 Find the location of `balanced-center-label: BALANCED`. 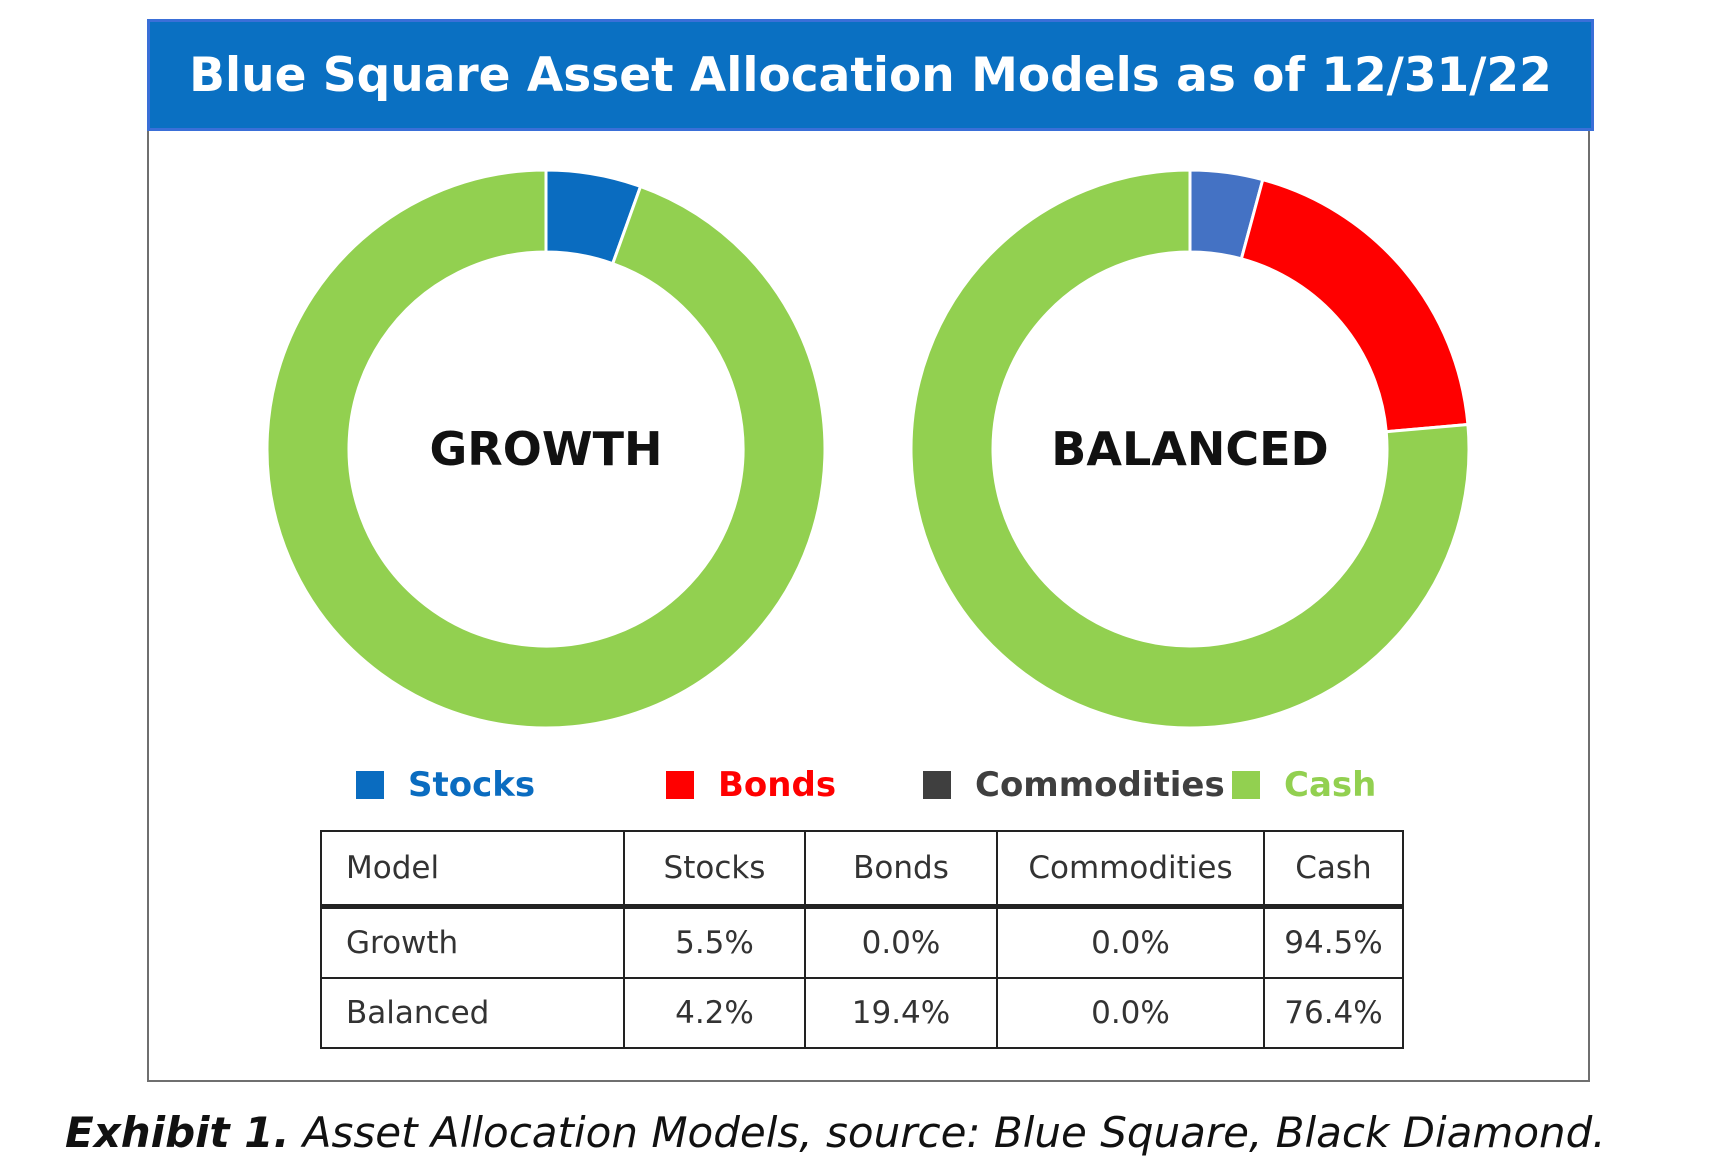

balanced-center-label: BALANCED is located at coordinates (1189, 449).